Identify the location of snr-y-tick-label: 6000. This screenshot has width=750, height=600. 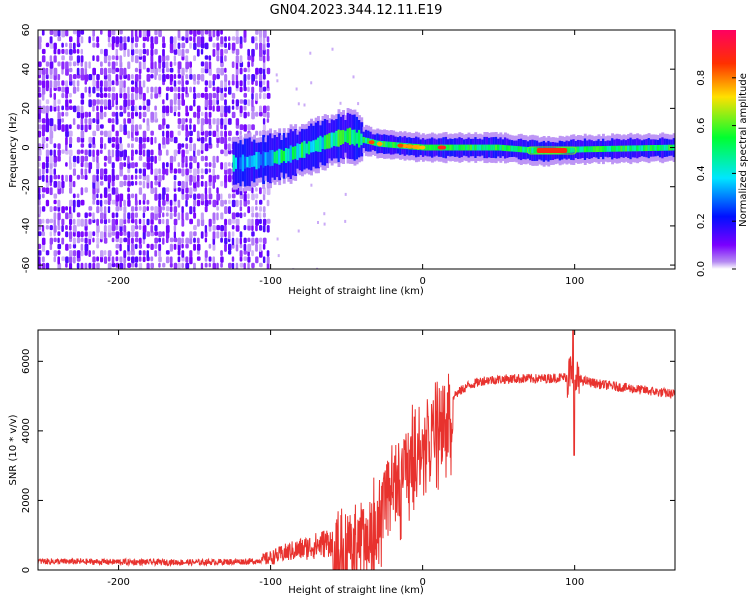
(26, 361).